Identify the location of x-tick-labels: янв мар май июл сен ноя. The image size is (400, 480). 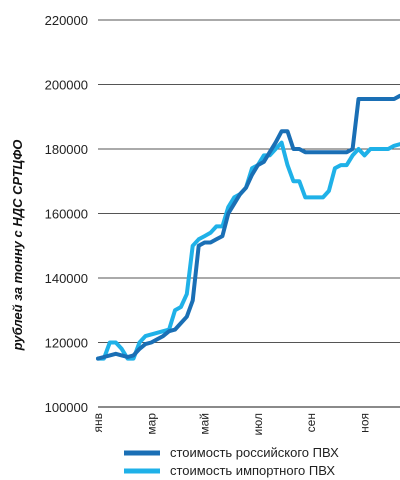
(231, 424).